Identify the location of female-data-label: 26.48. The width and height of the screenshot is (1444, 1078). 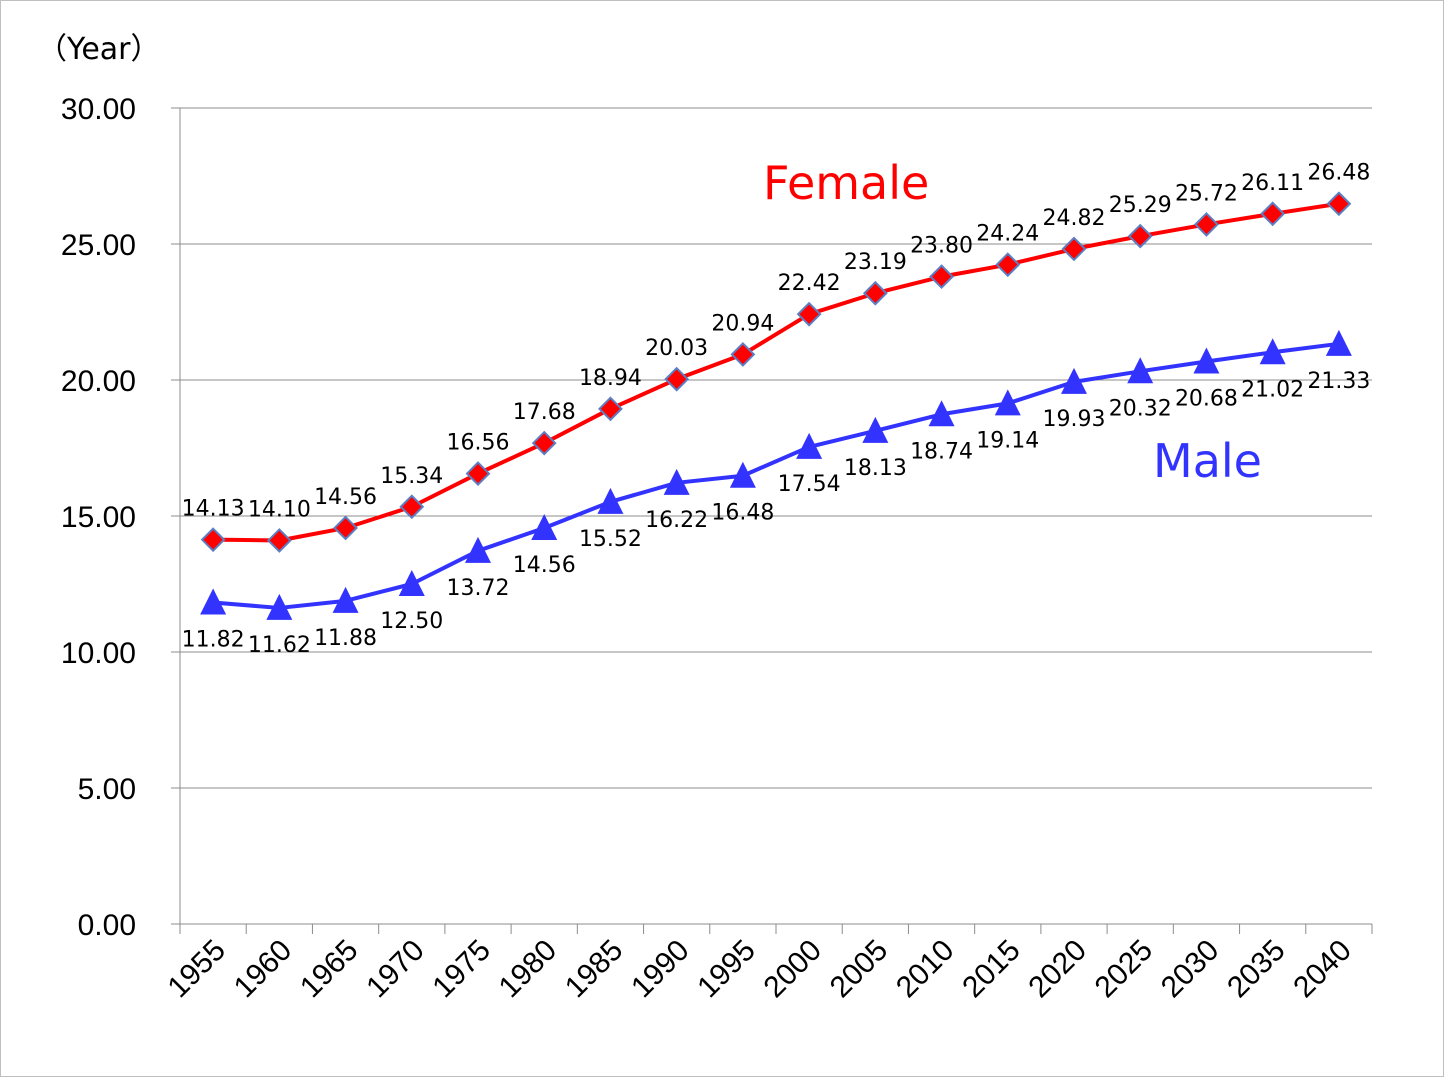
(1338, 173).